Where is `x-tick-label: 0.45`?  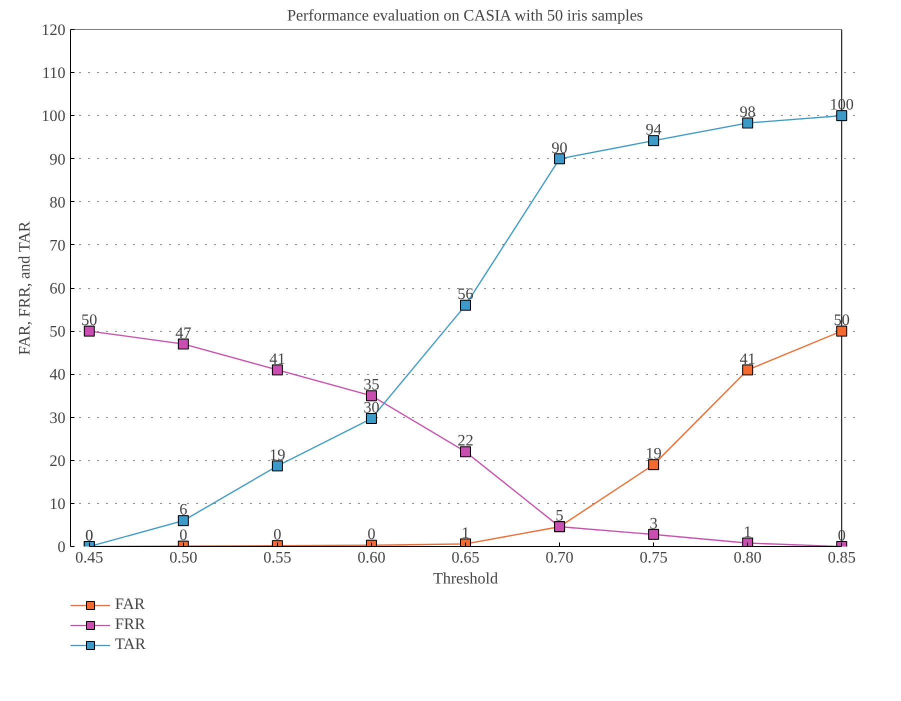 x-tick-label: 0.45 is located at coordinates (89, 558).